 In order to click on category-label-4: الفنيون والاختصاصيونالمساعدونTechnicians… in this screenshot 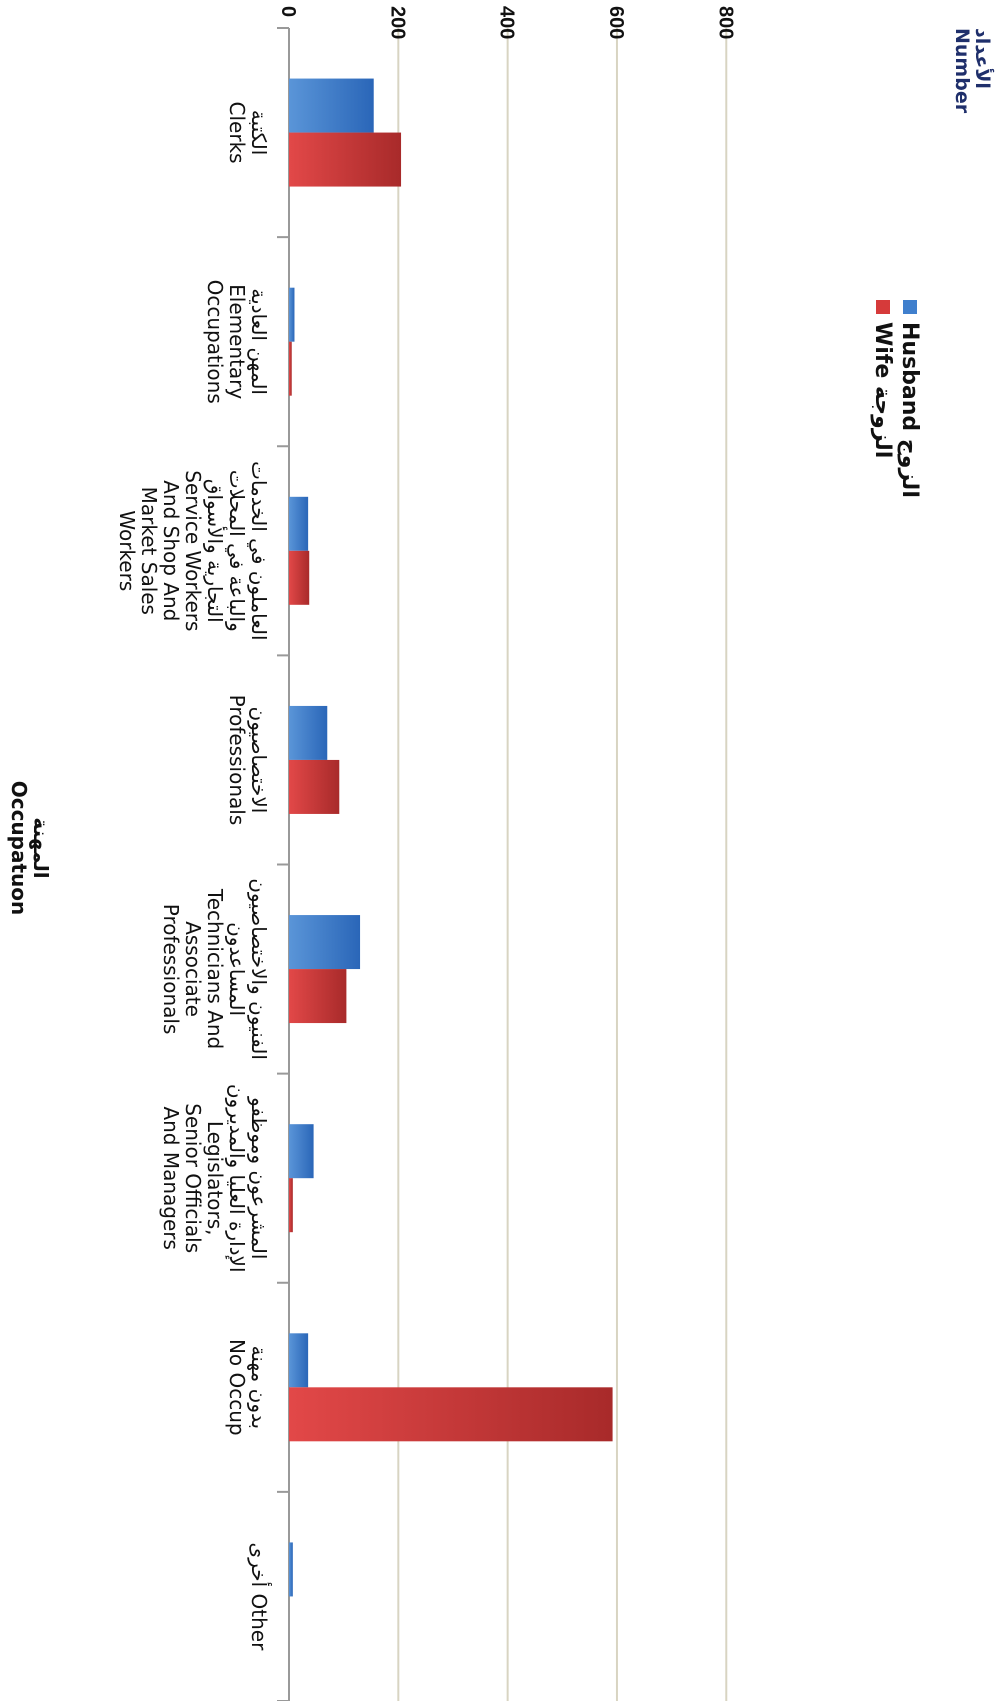, I will do `click(215, 969)`.